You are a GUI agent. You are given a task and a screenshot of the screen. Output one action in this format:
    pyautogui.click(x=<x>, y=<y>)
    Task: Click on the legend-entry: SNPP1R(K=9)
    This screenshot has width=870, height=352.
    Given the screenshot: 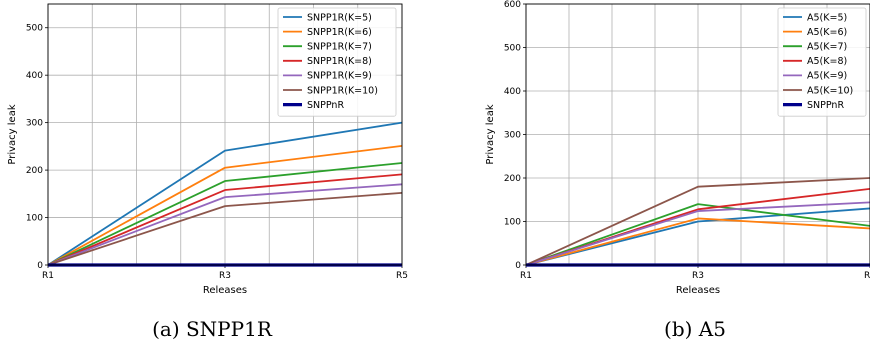 What is the action you would take?
    pyautogui.click(x=339, y=76)
    